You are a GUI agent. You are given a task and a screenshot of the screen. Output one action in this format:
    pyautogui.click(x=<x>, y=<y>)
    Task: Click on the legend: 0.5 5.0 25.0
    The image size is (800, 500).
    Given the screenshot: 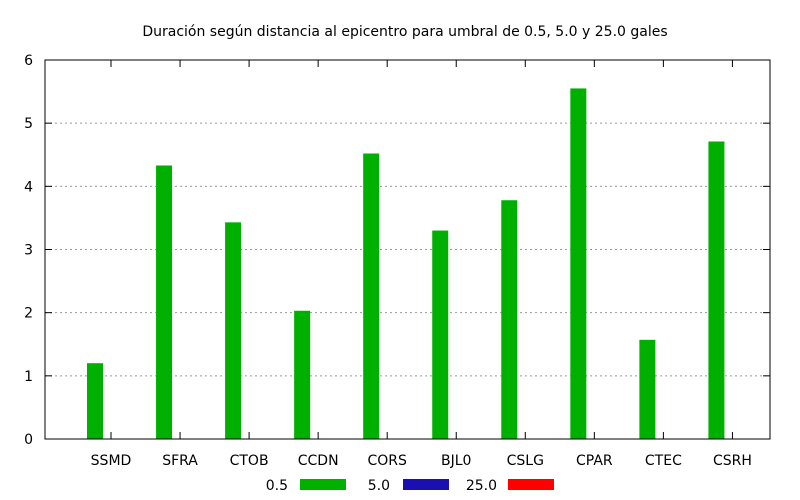 What is the action you would take?
    pyautogui.click(x=410, y=486)
    